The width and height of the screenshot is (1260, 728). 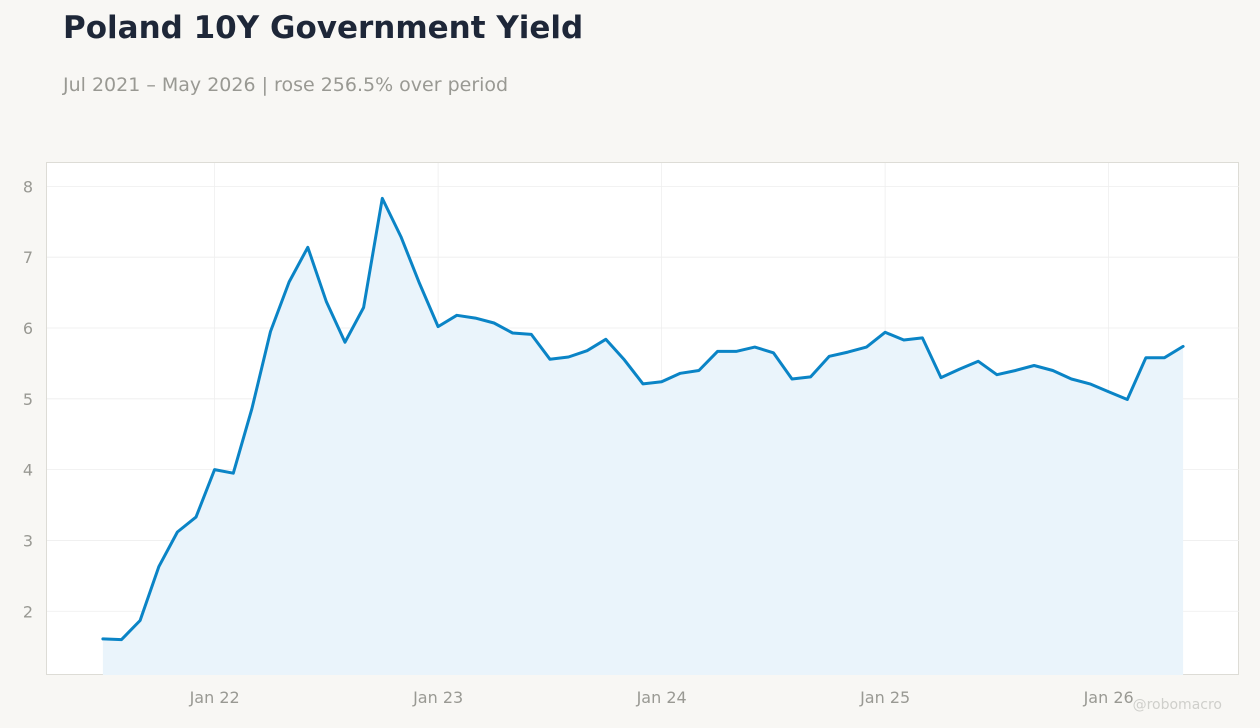 What do you see at coordinates (28, 186) in the screenshot?
I see `y-tick-label: 8` at bounding box center [28, 186].